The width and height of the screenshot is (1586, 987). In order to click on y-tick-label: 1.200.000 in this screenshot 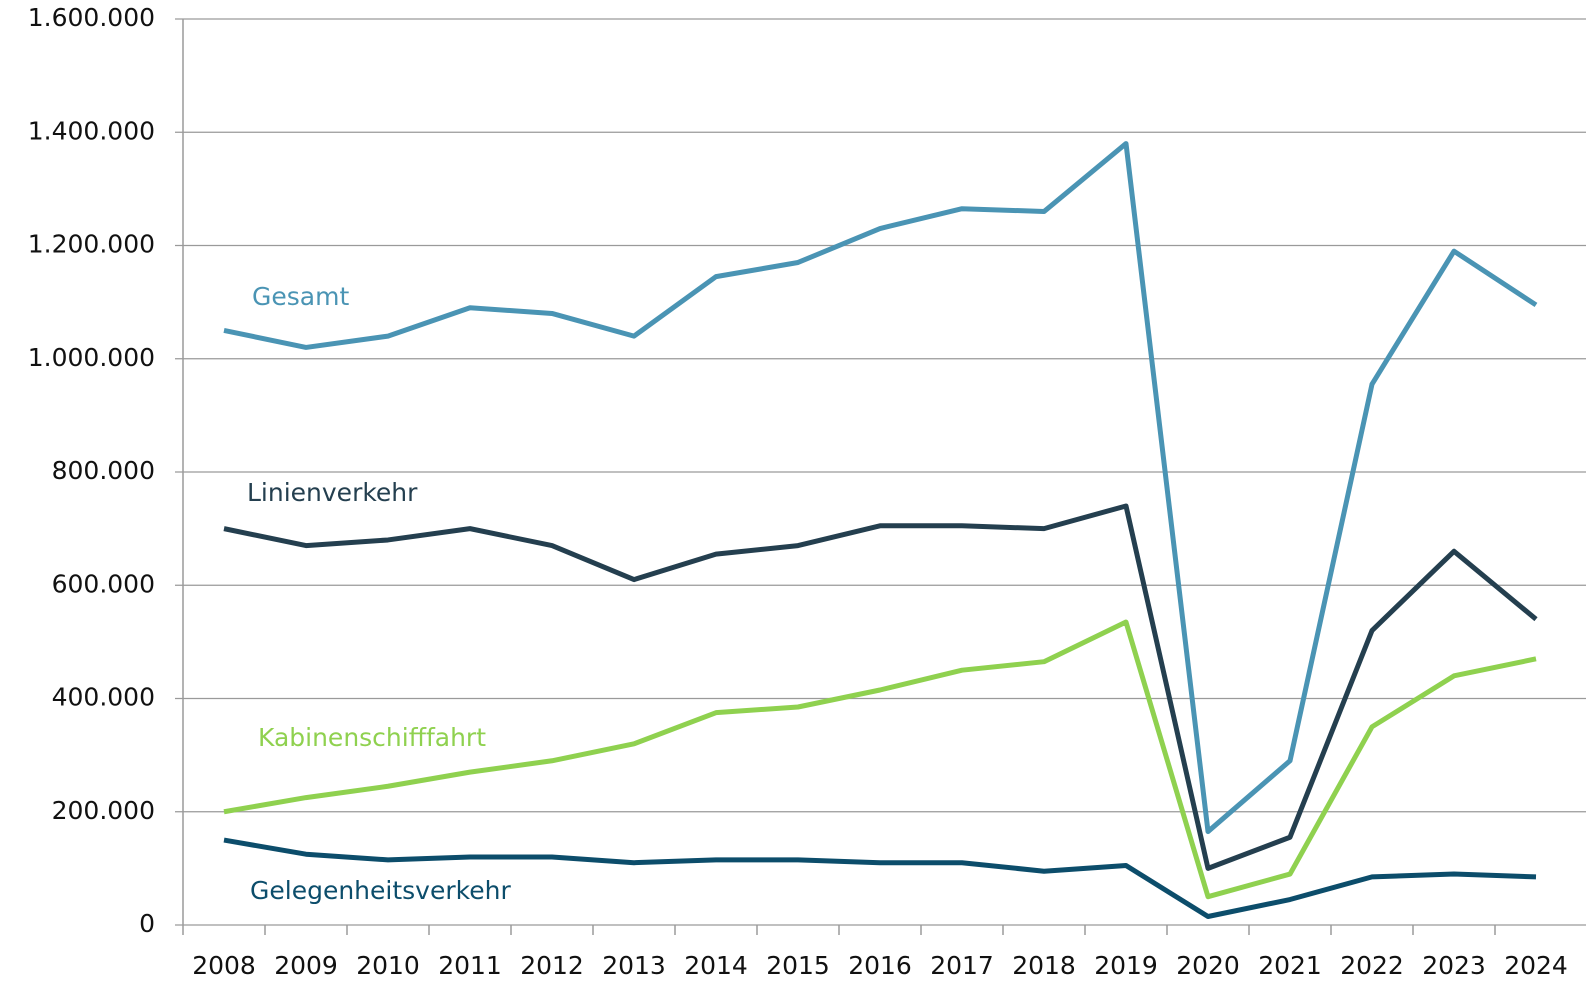, I will do `click(91, 244)`.